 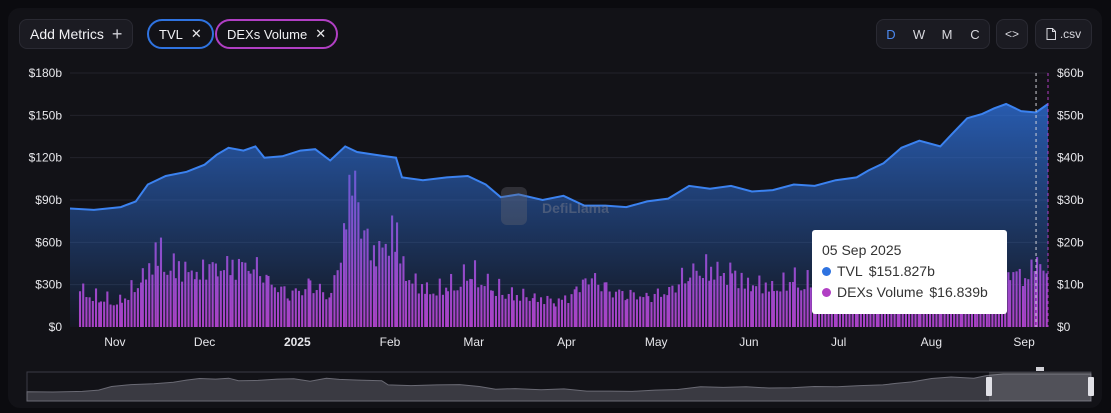 I want to click on range-option-cumulative: C, so click(x=975, y=34).